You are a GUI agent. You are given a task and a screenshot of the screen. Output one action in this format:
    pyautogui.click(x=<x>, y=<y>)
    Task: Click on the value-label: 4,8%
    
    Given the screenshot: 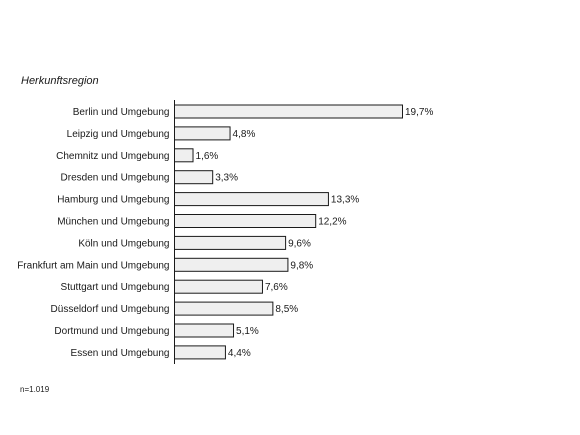 What is the action you would take?
    pyautogui.click(x=244, y=134)
    